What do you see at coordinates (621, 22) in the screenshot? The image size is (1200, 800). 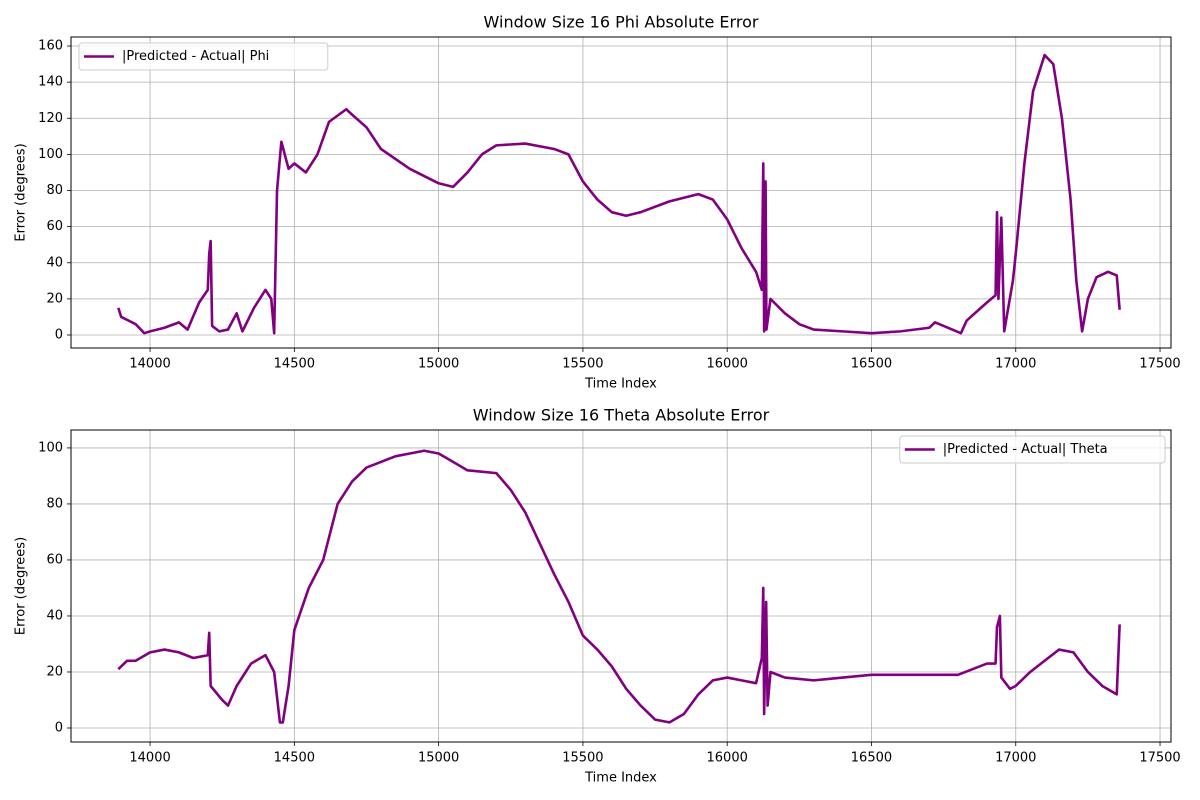 I see `chart-title: Window Size 16 Phi Absolute Error` at bounding box center [621, 22].